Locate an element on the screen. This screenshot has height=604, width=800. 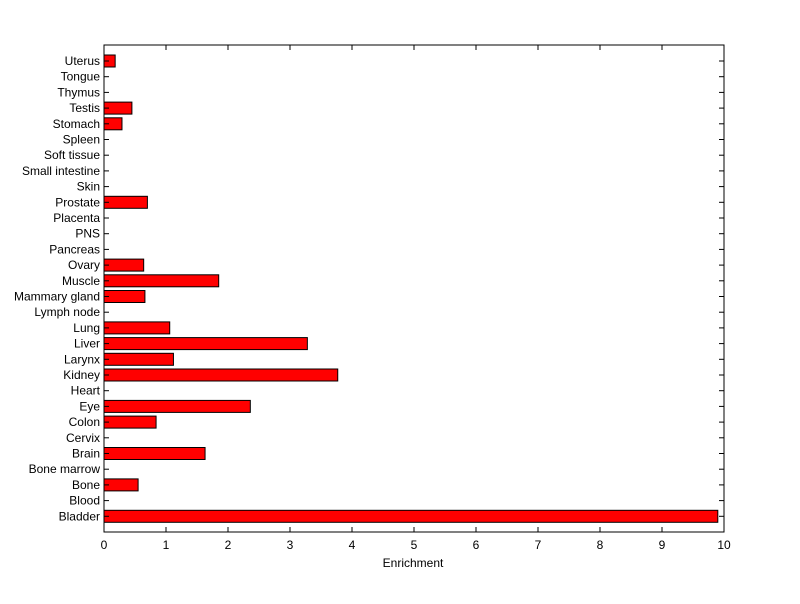
bar-lung is located at coordinates (137, 328).